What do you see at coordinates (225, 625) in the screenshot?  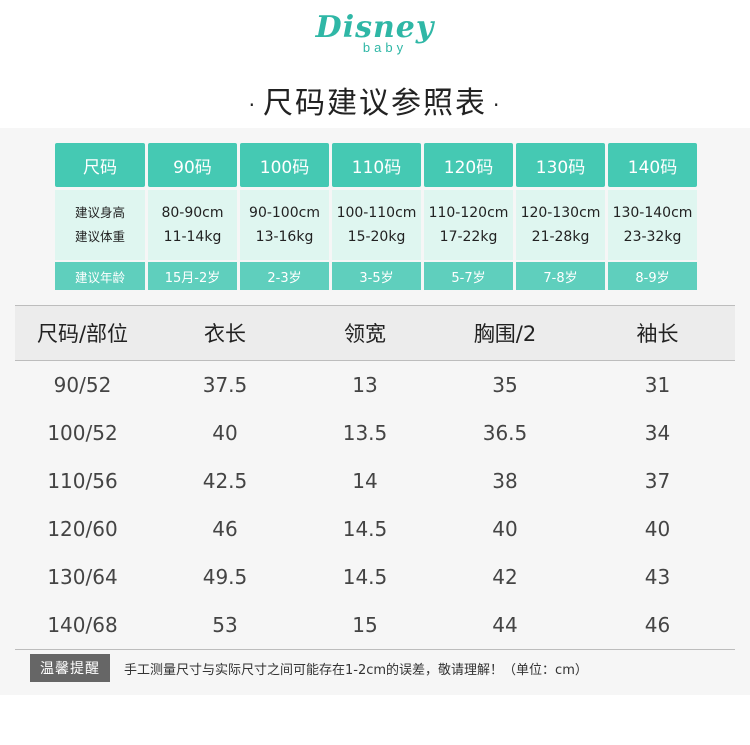 I see `table-cell: 53` at bounding box center [225, 625].